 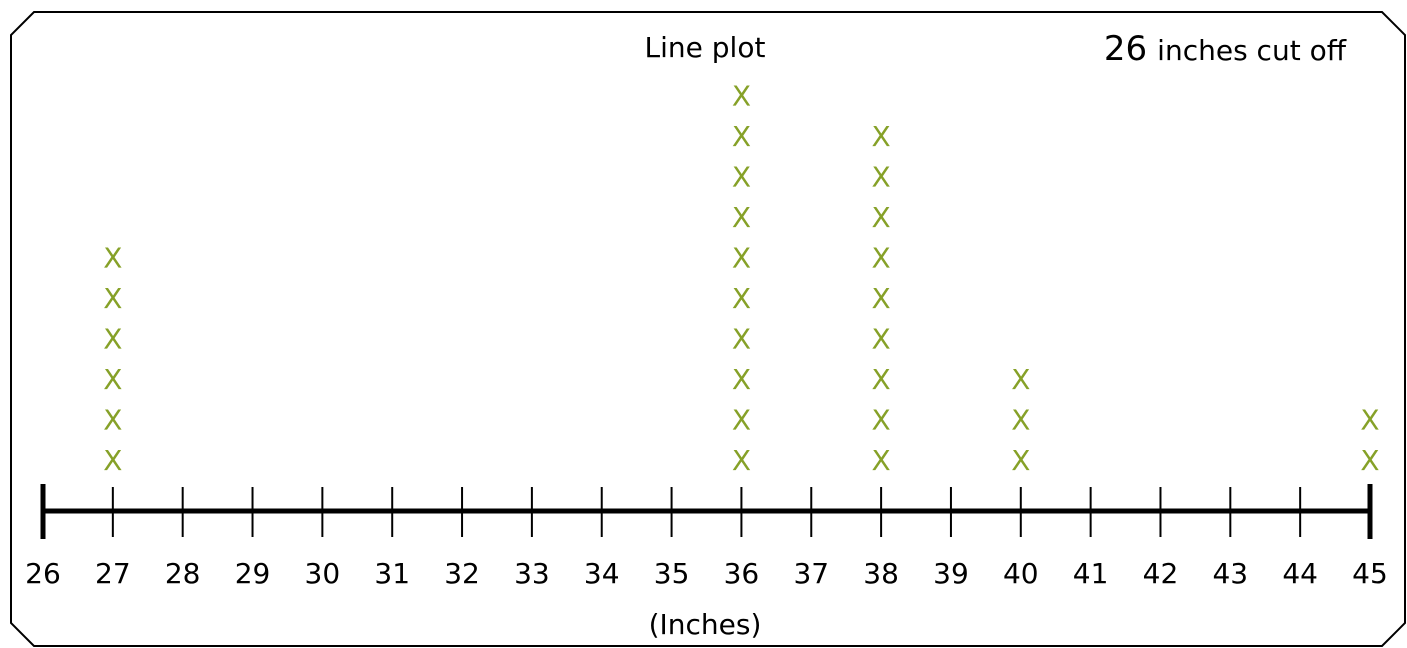 I want to click on tick-label: 43, so click(x=1230, y=573).